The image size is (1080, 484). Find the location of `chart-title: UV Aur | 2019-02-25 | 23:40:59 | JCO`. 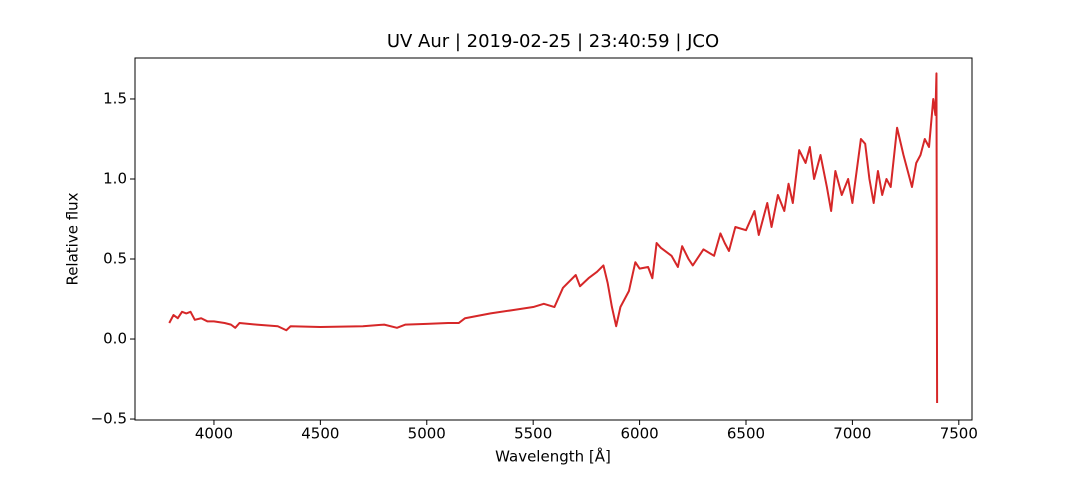

chart-title: UV Aur | 2019-02-25 | 23:40:59 | JCO is located at coordinates (553, 41).